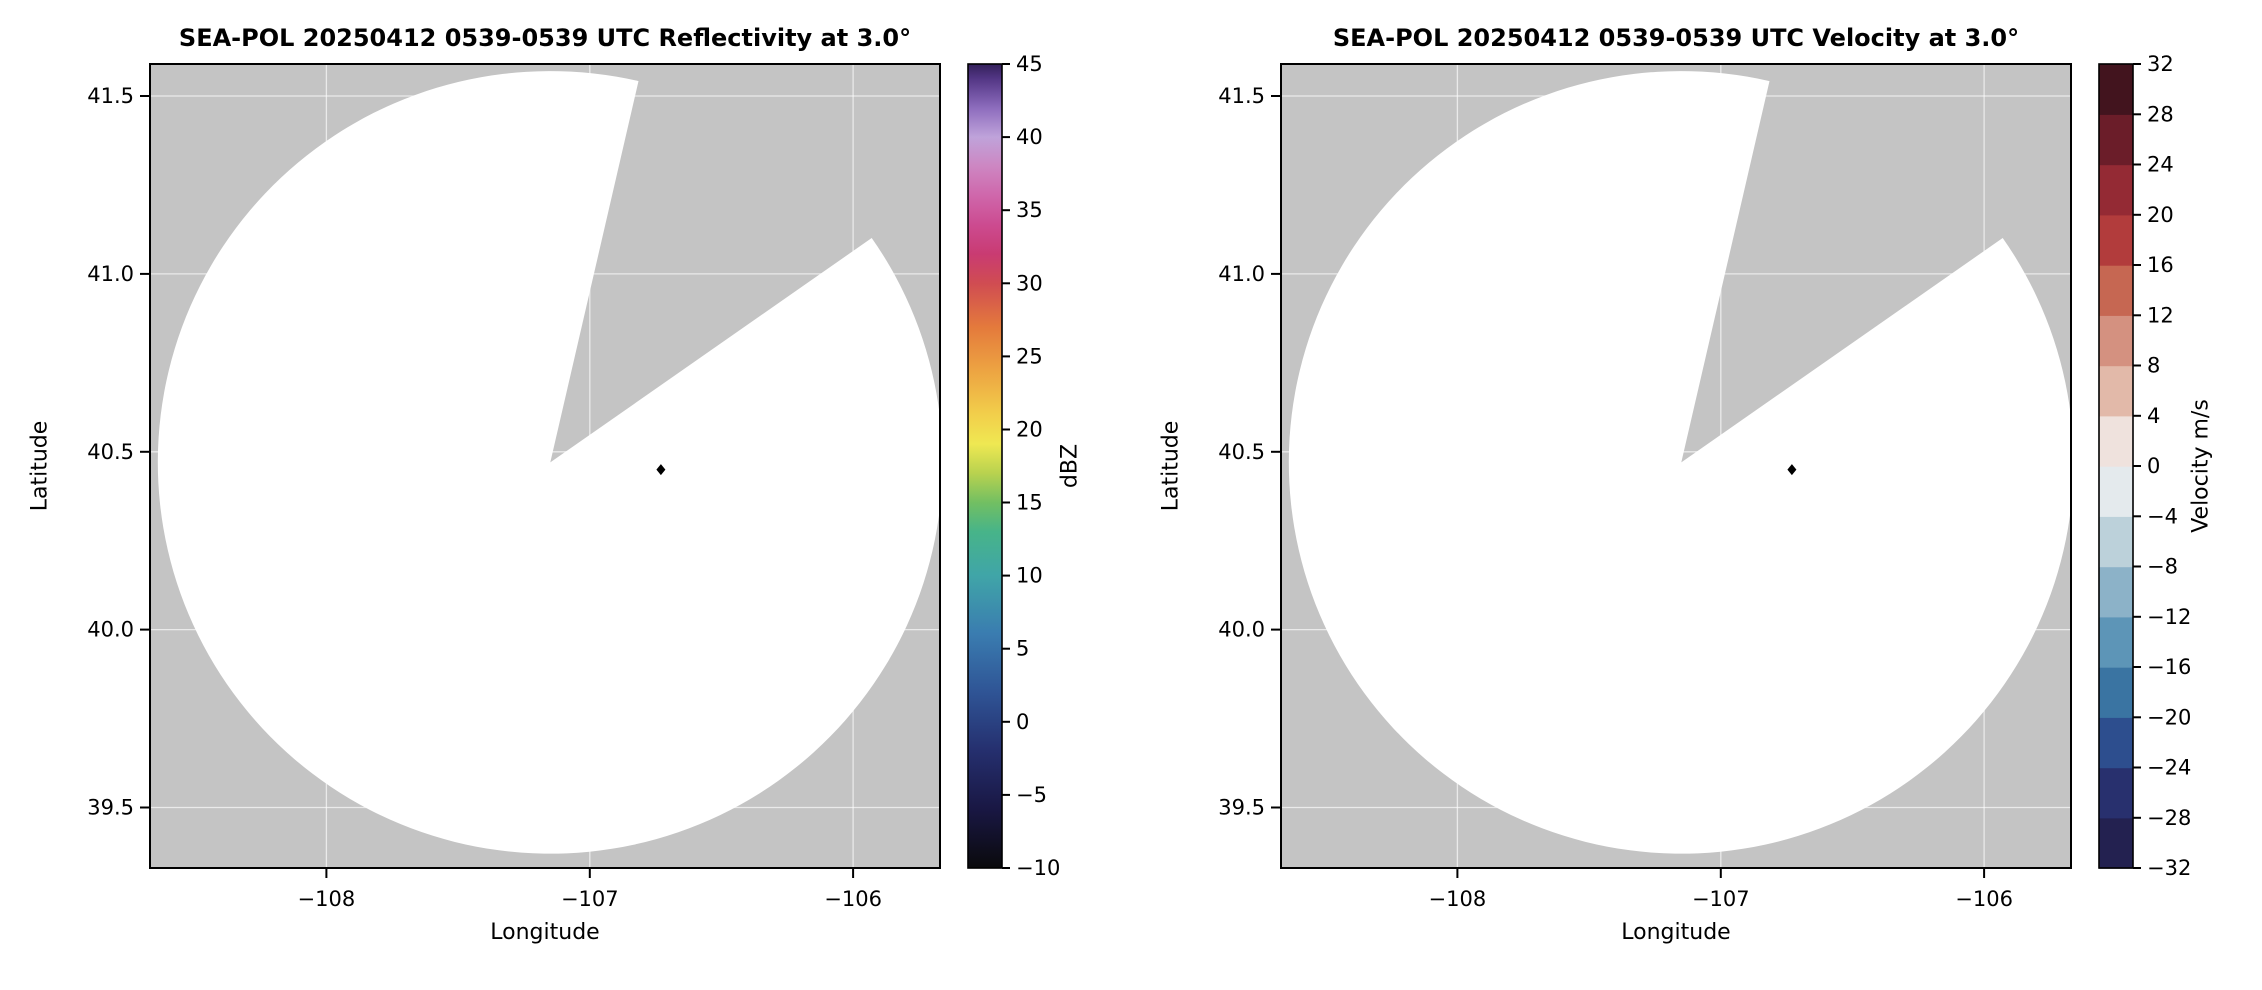 This screenshot has width=2262, height=990. I want to click on colorbar: −10 −5 0 5 10 15 20 25 30 35 40 45, so click(1013, 466).